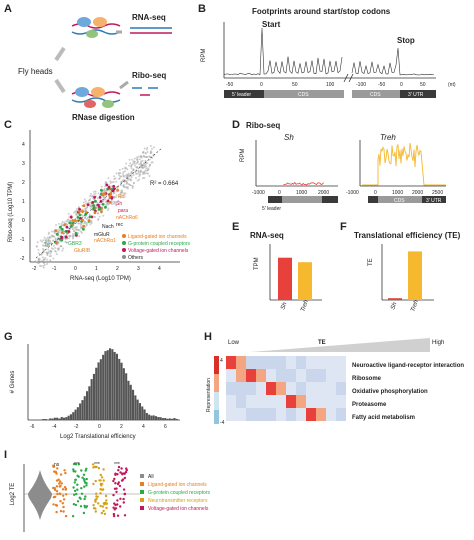 The height and width of the screenshot is (540, 474). I want to click on panel-d-gene-bar: 5' leader CDS 3' UTR, so click(354, 204).